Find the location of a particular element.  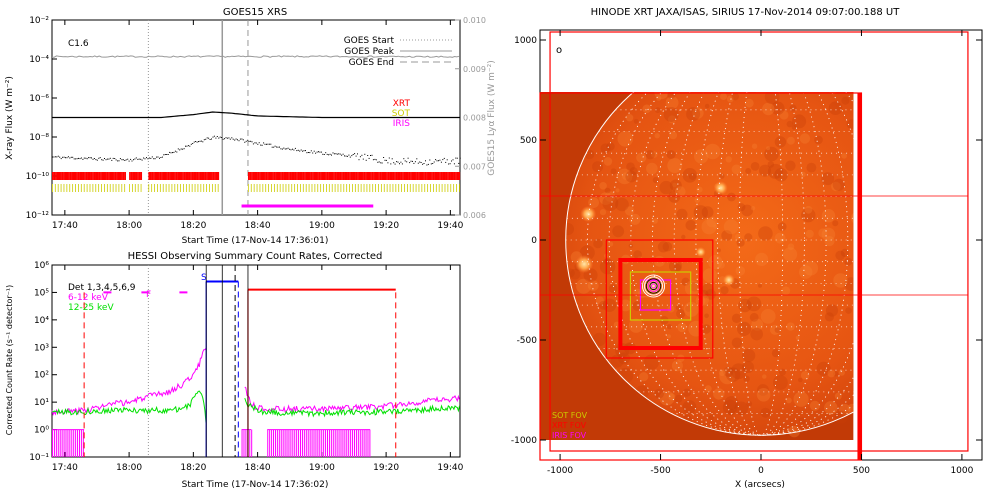

hinode-longitude-line is located at coordinates (761, 264).